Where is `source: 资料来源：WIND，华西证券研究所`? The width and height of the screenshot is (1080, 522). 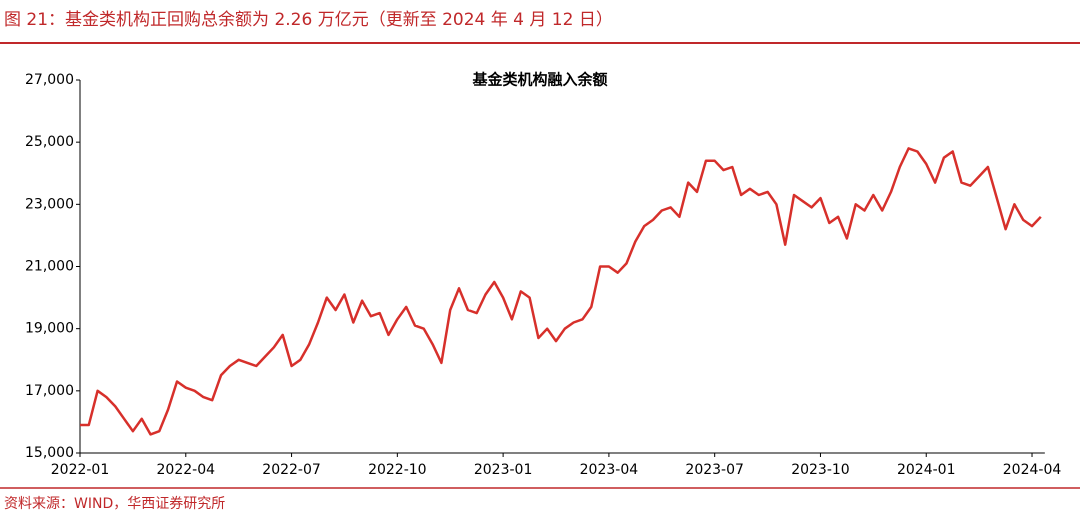 source: 资料来源：WIND，华西证券研究所 is located at coordinates (114, 504).